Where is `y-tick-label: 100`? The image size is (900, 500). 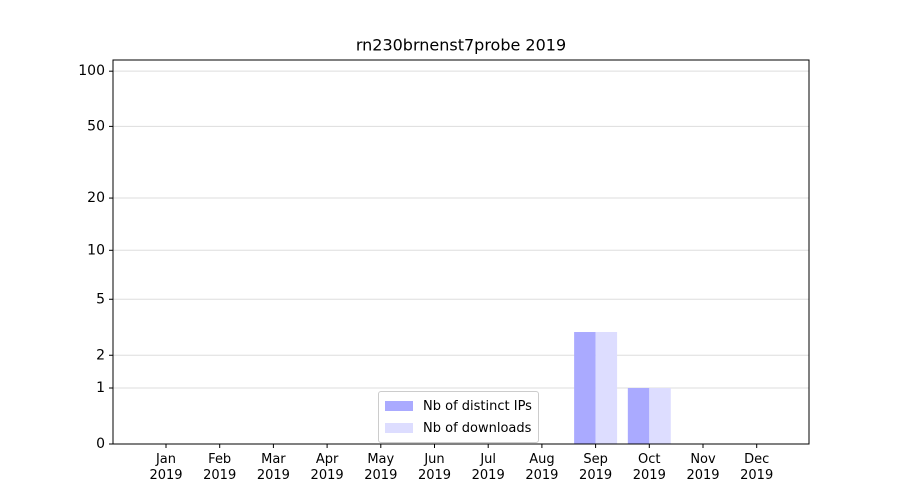
y-tick-label: 100 is located at coordinates (91, 71).